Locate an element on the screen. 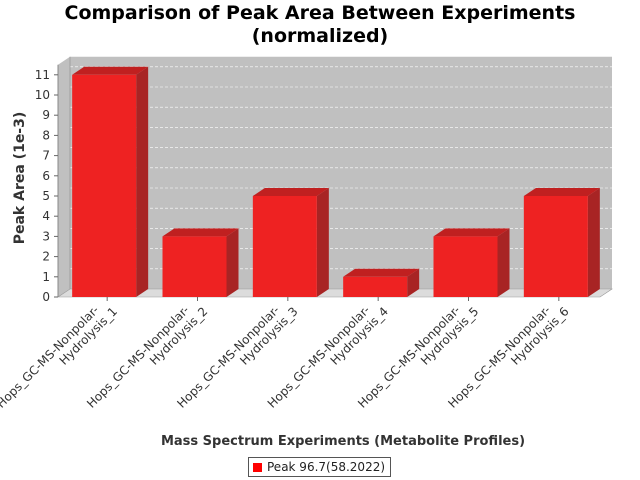 This screenshot has height=480, width=640. y-tick-label: 7 is located at coordinates (46, 156).